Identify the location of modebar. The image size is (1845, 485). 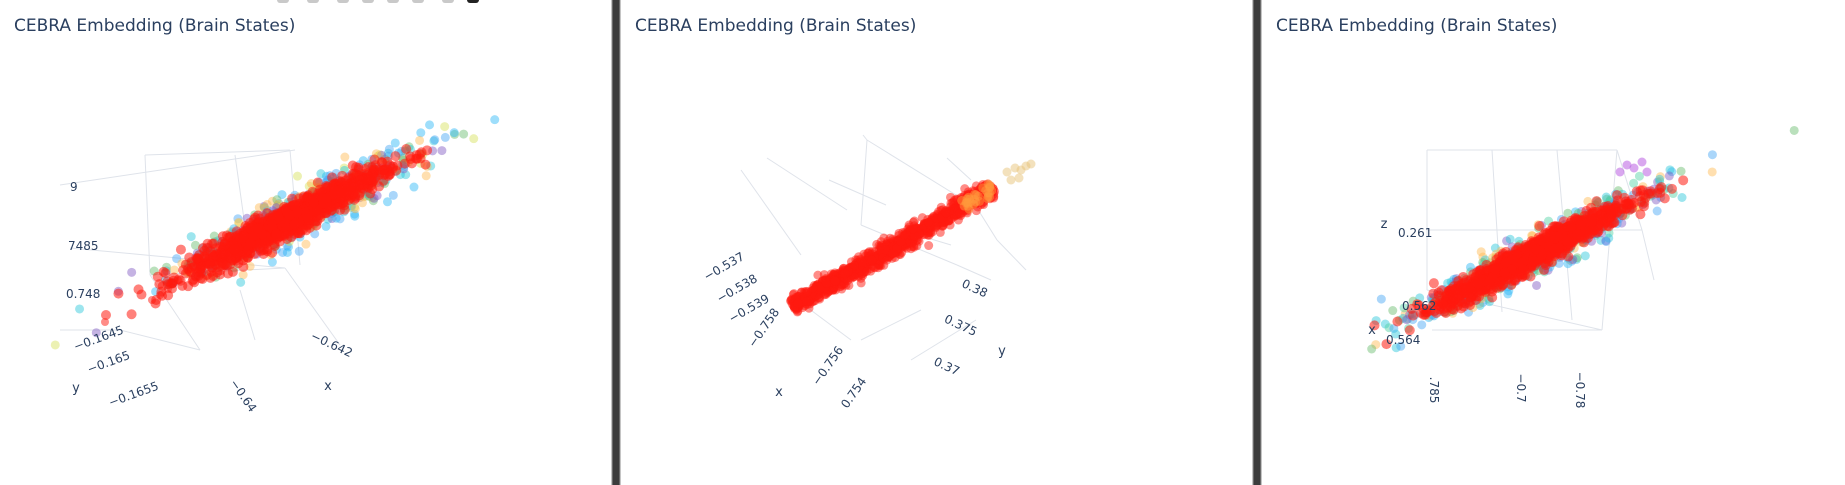
(377, 3).